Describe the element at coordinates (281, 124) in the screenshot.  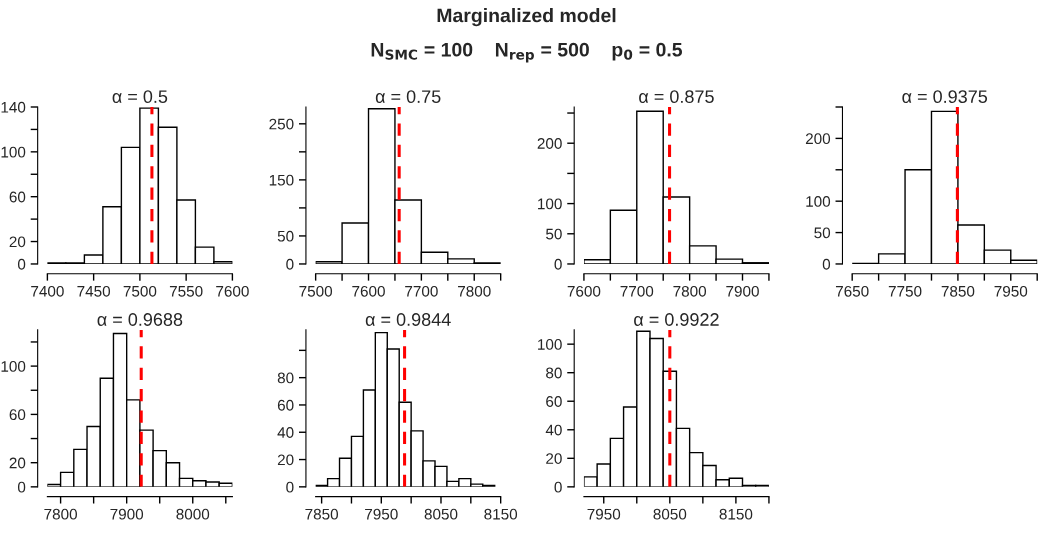
I see `y-tick-label: 250` at that location.